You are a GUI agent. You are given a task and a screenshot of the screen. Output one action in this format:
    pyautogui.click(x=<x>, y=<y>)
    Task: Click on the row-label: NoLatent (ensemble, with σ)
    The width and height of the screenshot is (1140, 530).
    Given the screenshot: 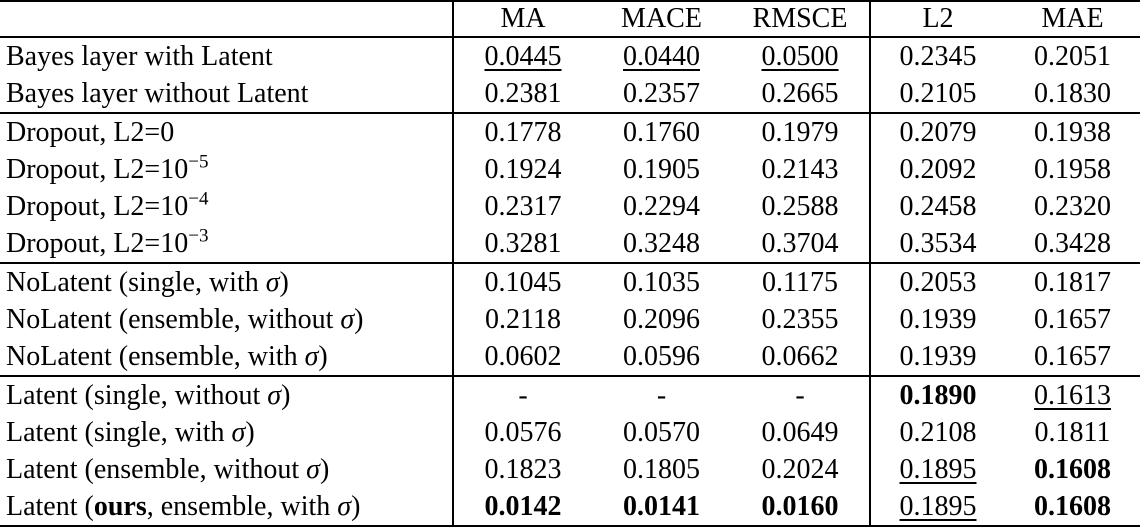 What is the action you would take?
    pyautogui.click(x=227, y=357)
    